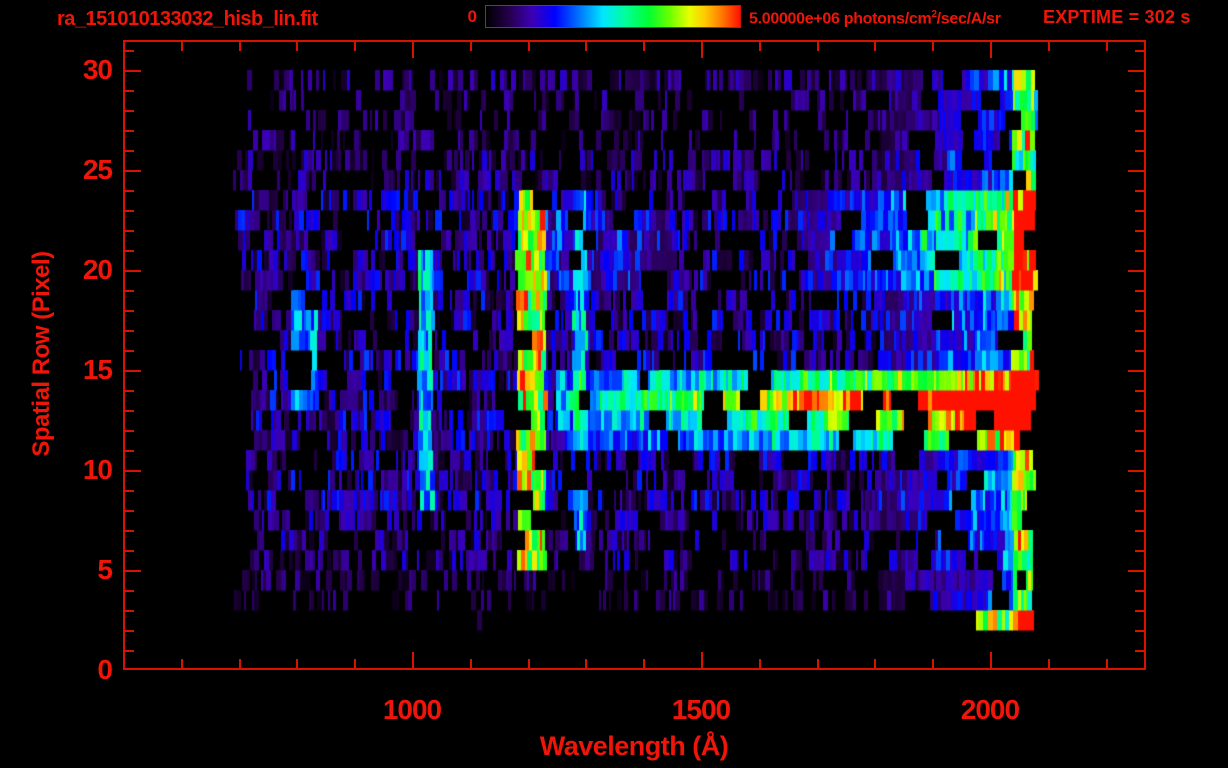 This screenshot has width=1228, height=768. I want to click on colorbar, so click(613, 16).